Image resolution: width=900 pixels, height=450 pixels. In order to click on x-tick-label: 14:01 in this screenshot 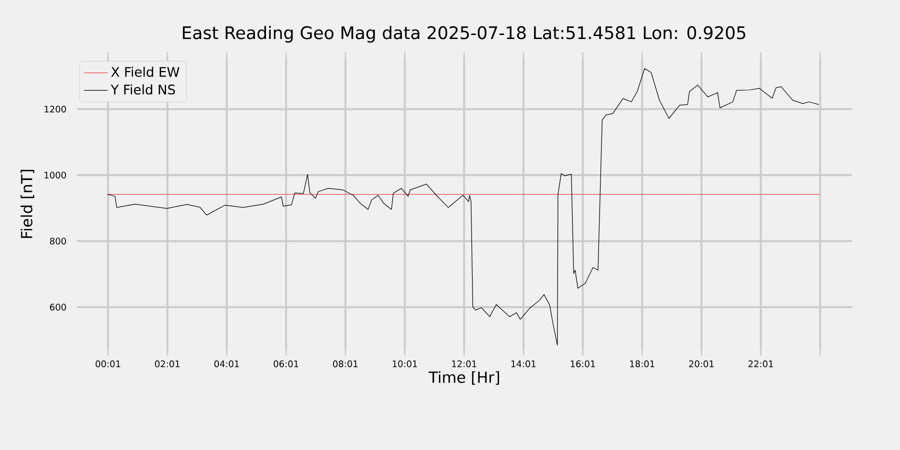, I will do `click(523, 364)`.